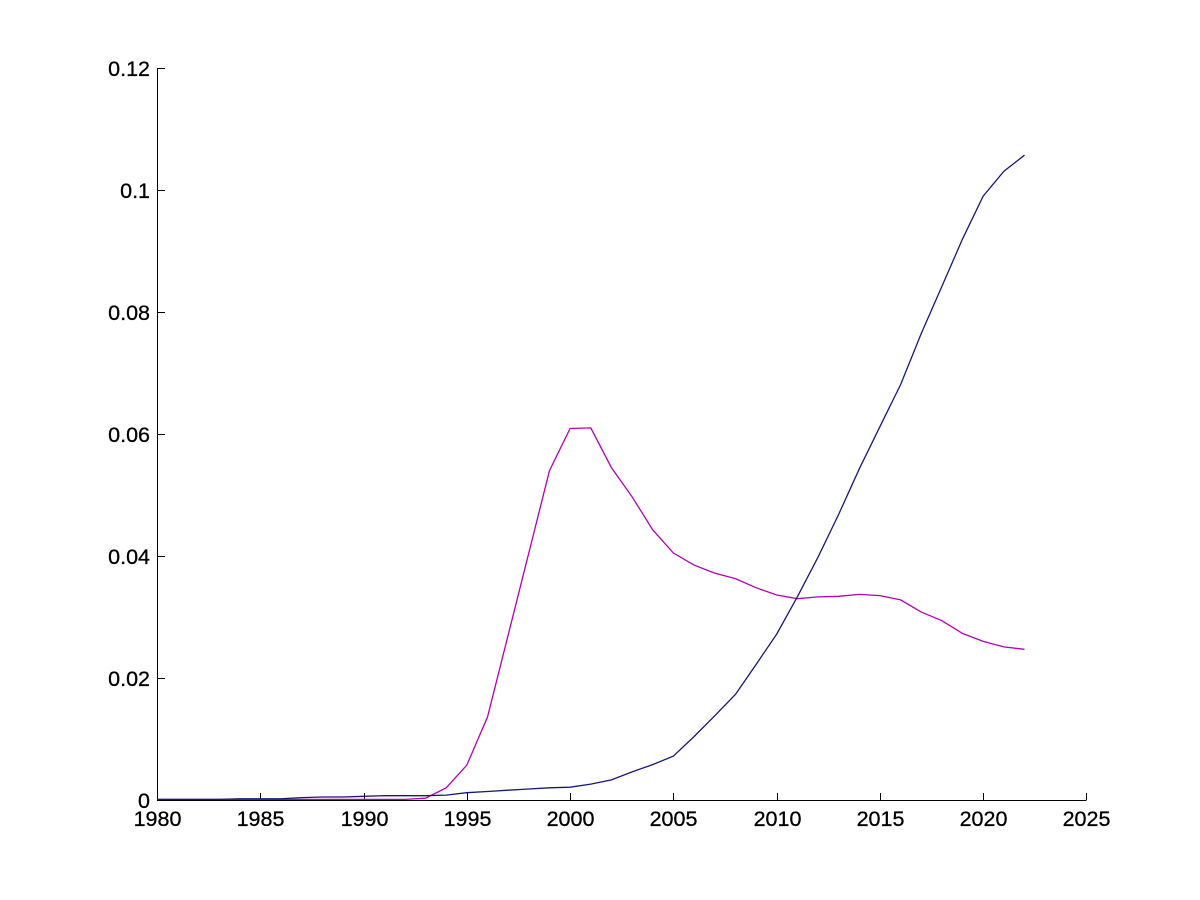 This screenshot has width=1200, height=900. Describe the element at coordinates (1087, 819) in the screenshot. I see `svg-text: 2025` at that location.